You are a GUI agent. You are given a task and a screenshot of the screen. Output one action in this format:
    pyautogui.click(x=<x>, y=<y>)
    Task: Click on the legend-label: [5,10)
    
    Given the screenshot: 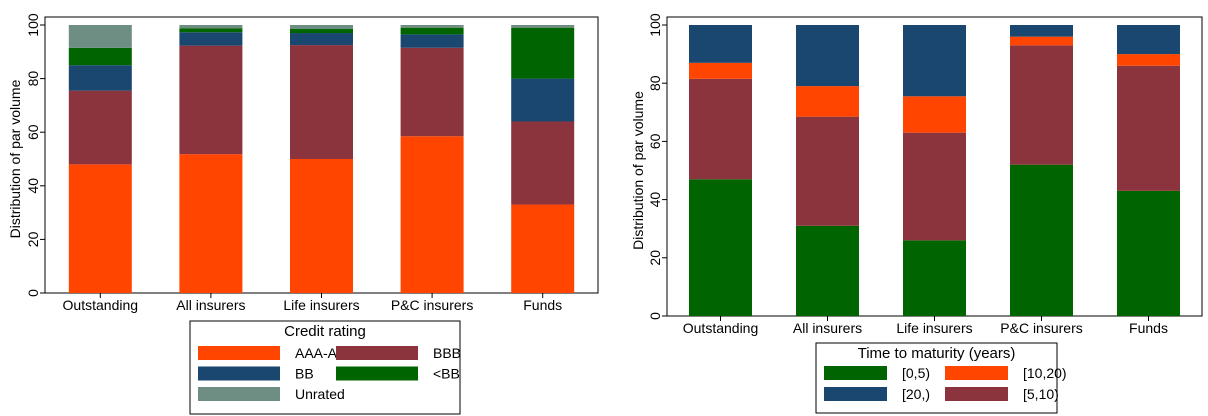 What is the action you would take?
    pyautogui.click(x=1041, y=394)
    